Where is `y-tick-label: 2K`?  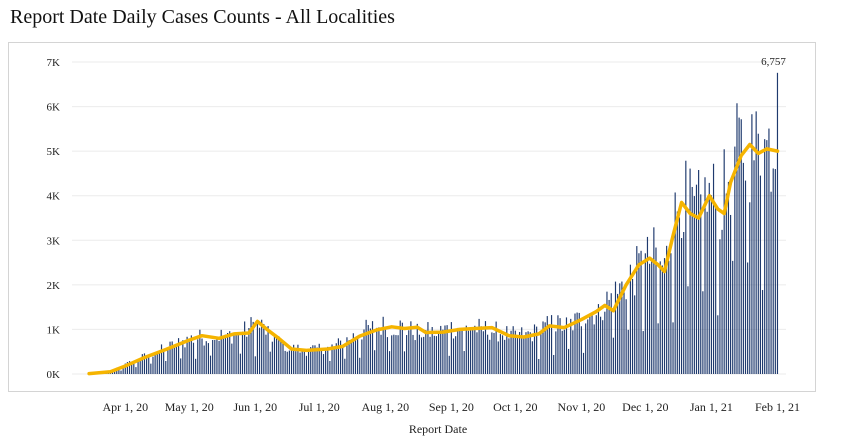 y-tick-label: 2K is located at coordinates (54, 286).